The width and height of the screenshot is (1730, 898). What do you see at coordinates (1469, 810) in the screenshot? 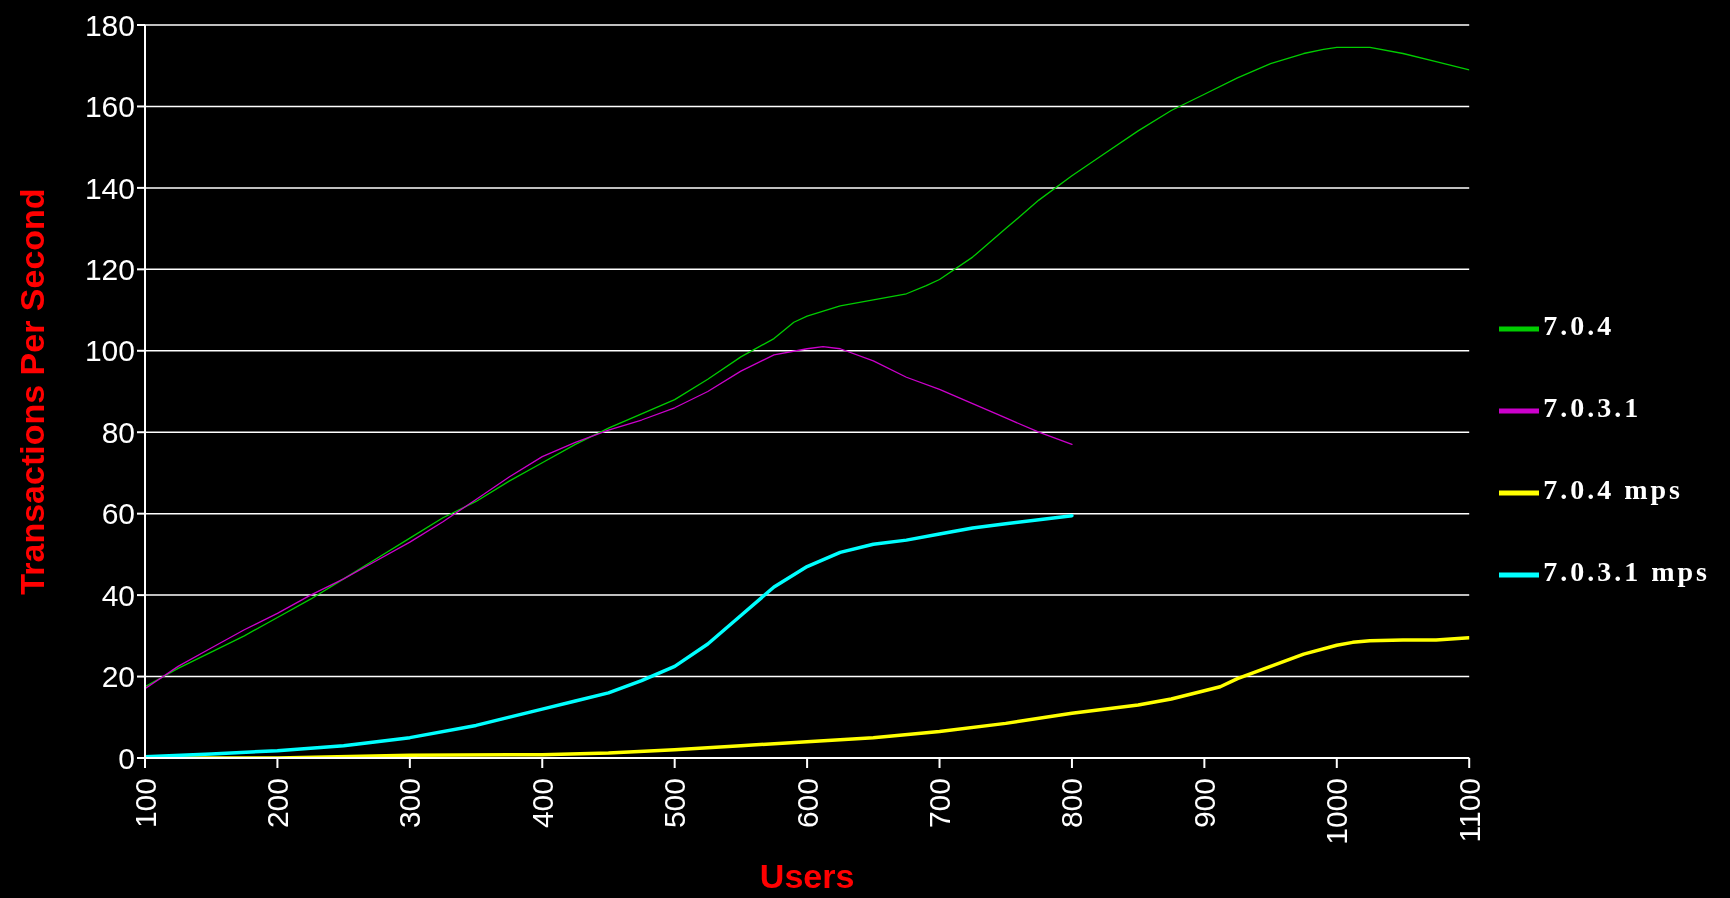
I see `x-tick-label: 1100` at bounding box center [1469, 810].